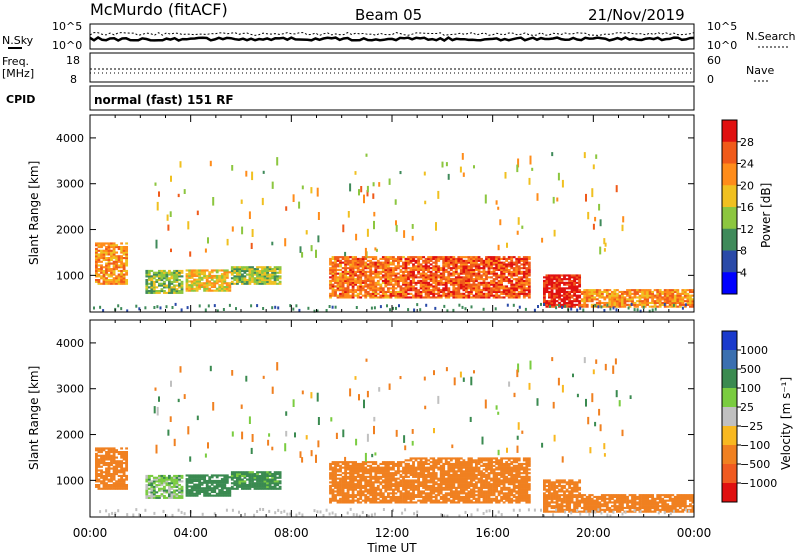 The image size is (800, 554). What do you see at coordinates (771, 36) in the screenshot?
I see `nsearch-label: N.Search` at bounding box center [771, 36].